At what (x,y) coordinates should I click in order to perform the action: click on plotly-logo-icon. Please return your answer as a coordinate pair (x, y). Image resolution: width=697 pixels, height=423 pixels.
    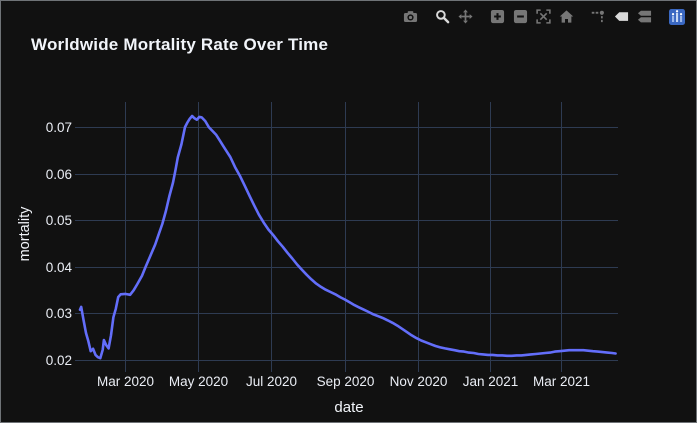
    Looking at the image, I should click on (676, 16).